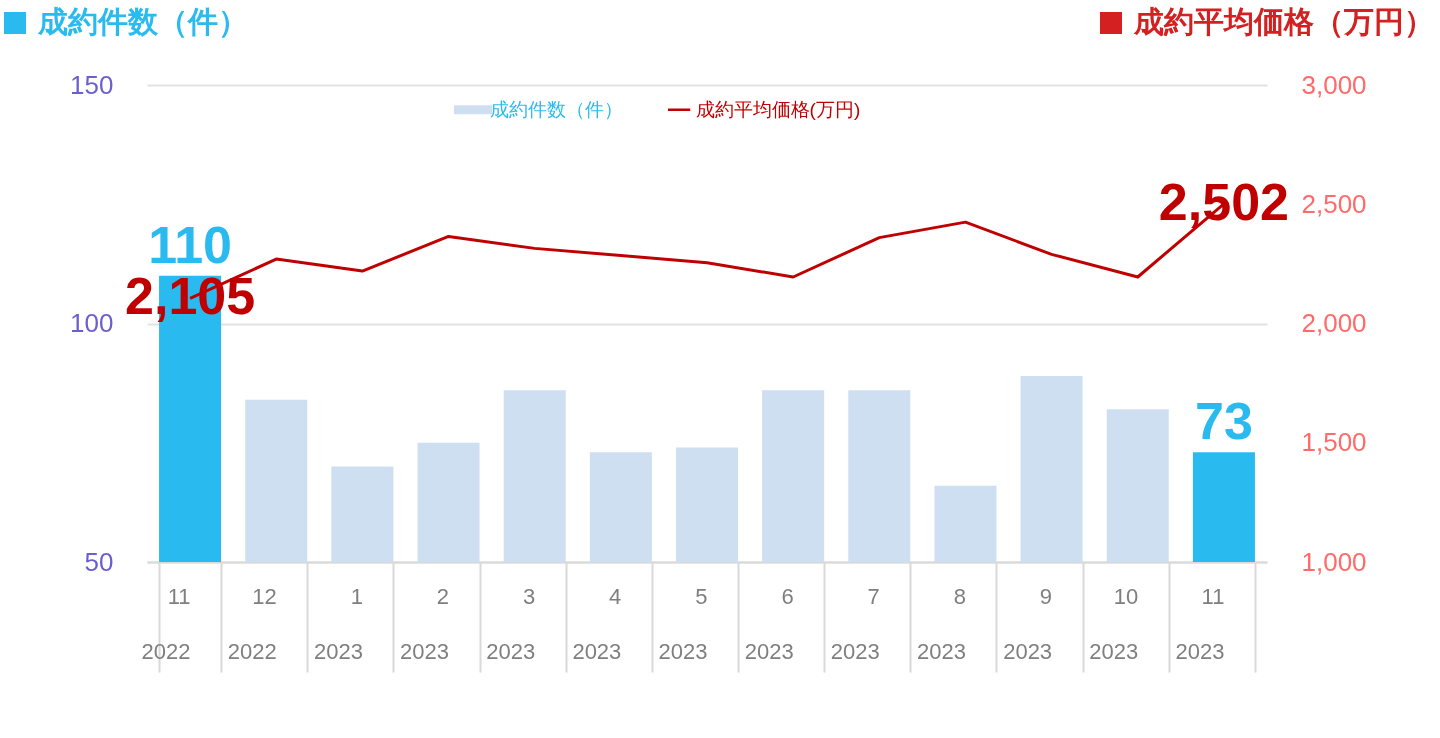  Describe the element at coordinates (425, 623) in the screenshot. I see `category-label: 2 2023` at that location.